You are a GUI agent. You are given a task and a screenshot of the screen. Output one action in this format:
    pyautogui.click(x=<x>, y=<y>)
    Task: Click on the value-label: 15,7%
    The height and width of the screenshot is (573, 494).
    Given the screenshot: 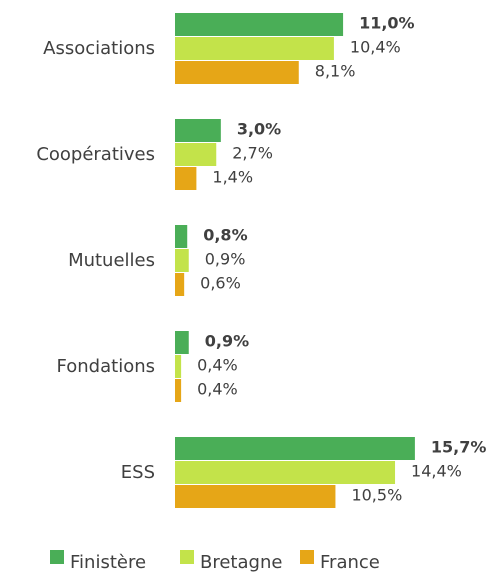 What is the action you would take?
    pyautogui.click(x=459, y=447)
    